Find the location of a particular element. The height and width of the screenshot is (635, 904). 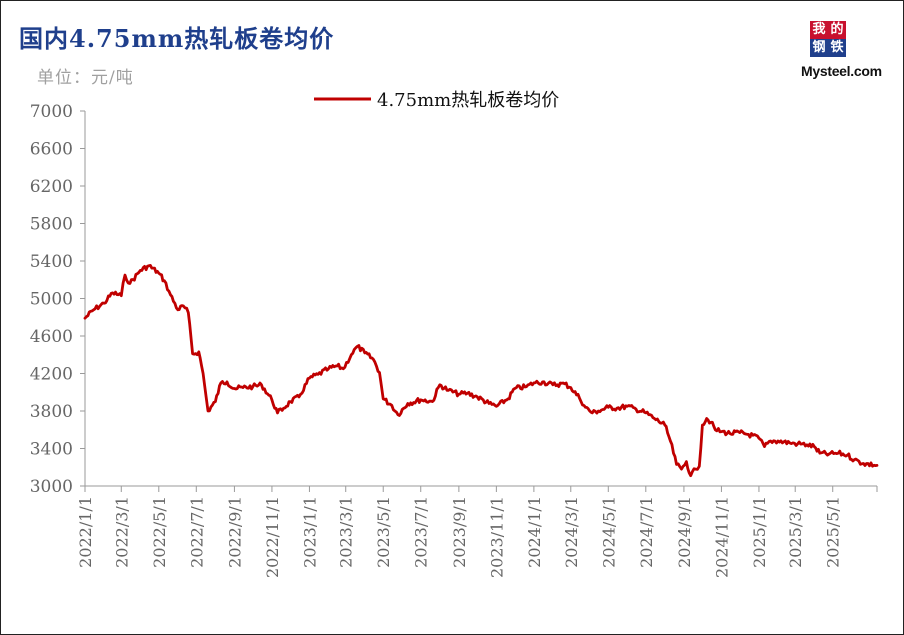

logo-char: 钢 is located at coordinates (819, 48).